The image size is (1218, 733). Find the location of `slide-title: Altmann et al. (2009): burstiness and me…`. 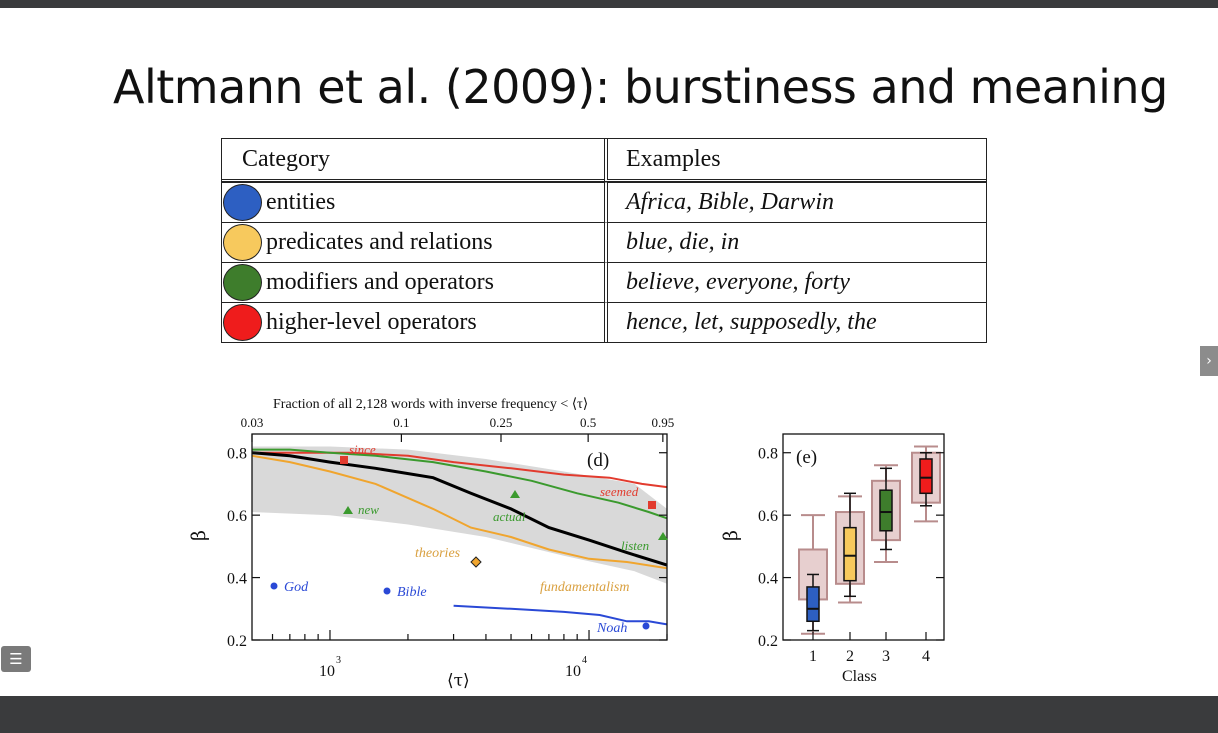

slide-title: Altmann et al. (2009): burstiness and me… is located at coordinates (640, 87).